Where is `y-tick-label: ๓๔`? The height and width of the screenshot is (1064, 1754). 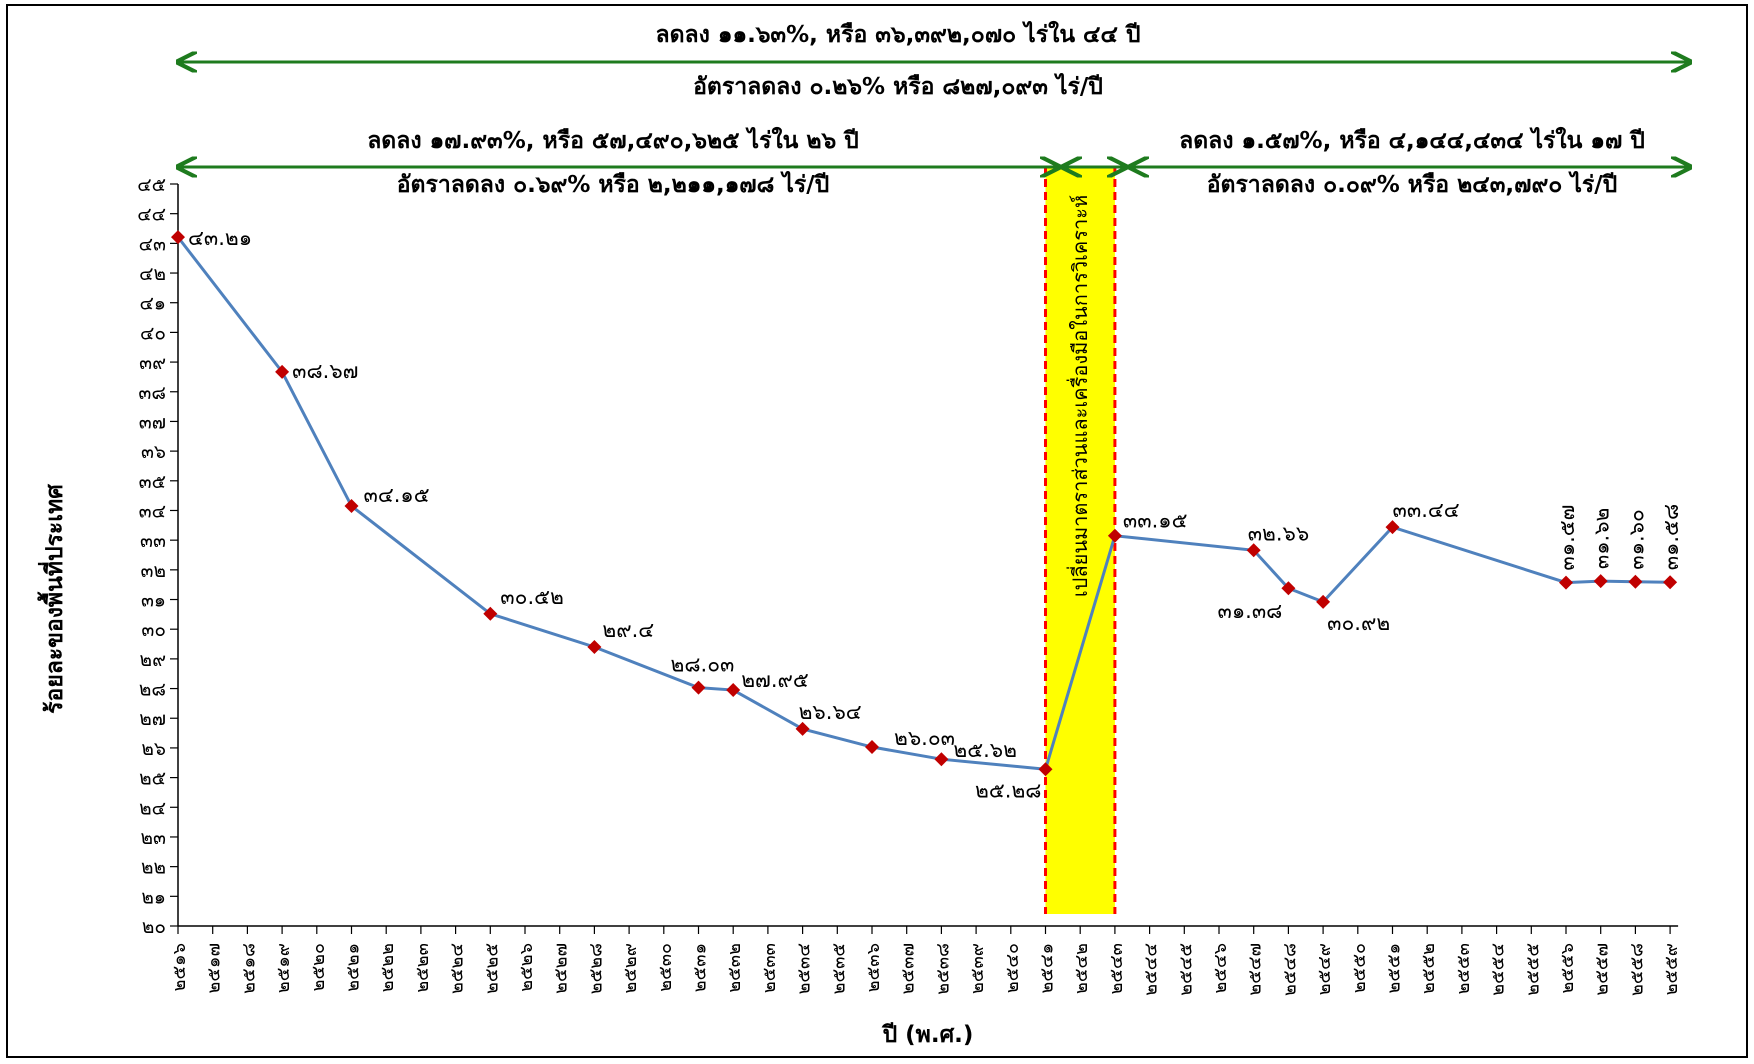 y-tick-label: ๓๔ is located at coordinates (152, 511).